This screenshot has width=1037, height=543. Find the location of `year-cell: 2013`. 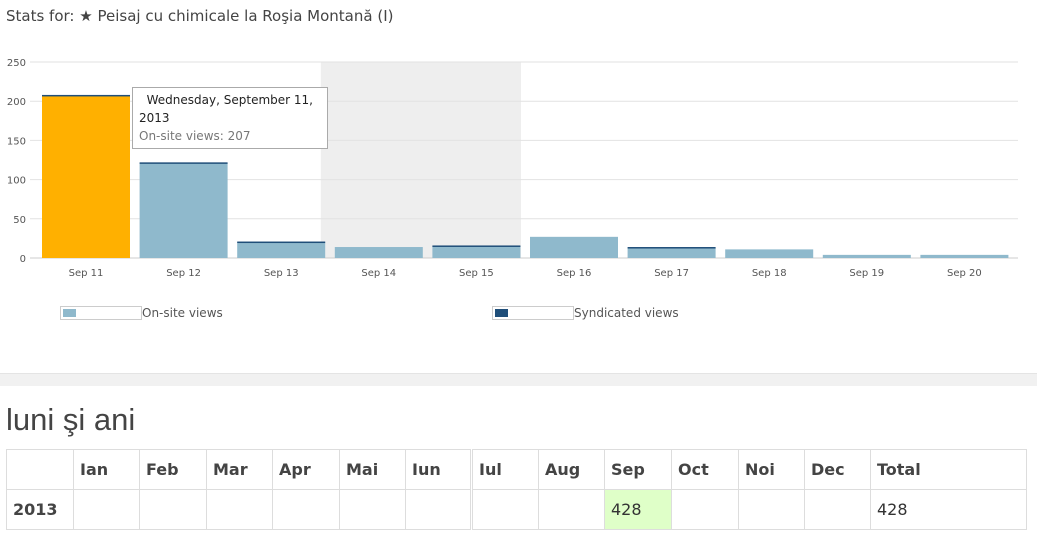

year-cell: 2013 is located at coordinates (40, 509).